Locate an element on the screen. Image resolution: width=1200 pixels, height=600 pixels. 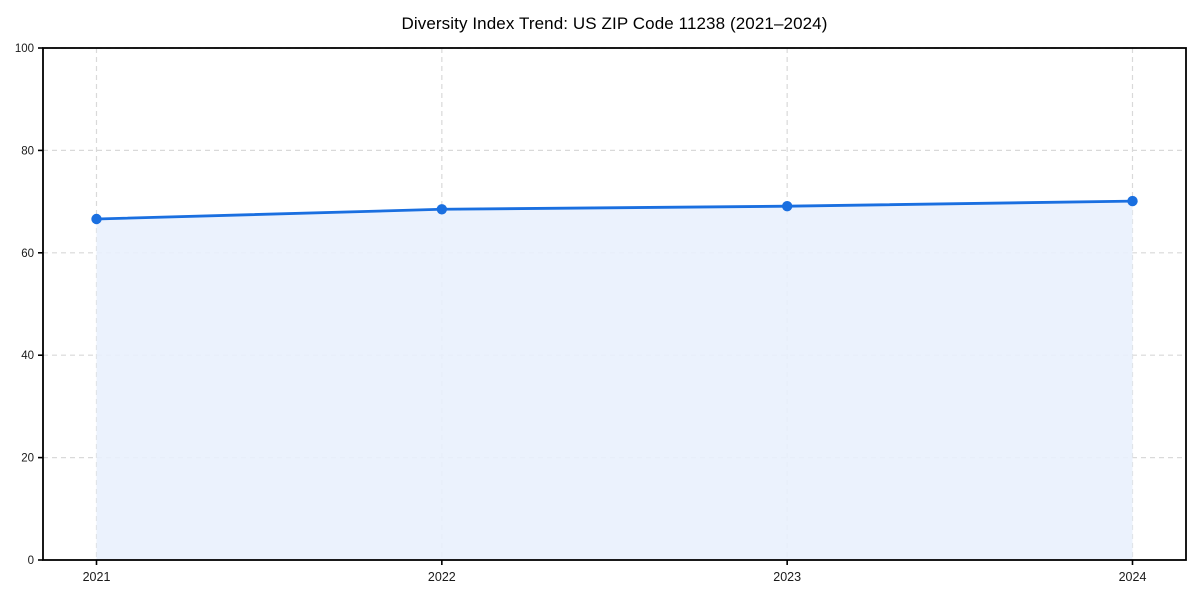
y-tick-label: 60 is located at coordinates (27, 254).